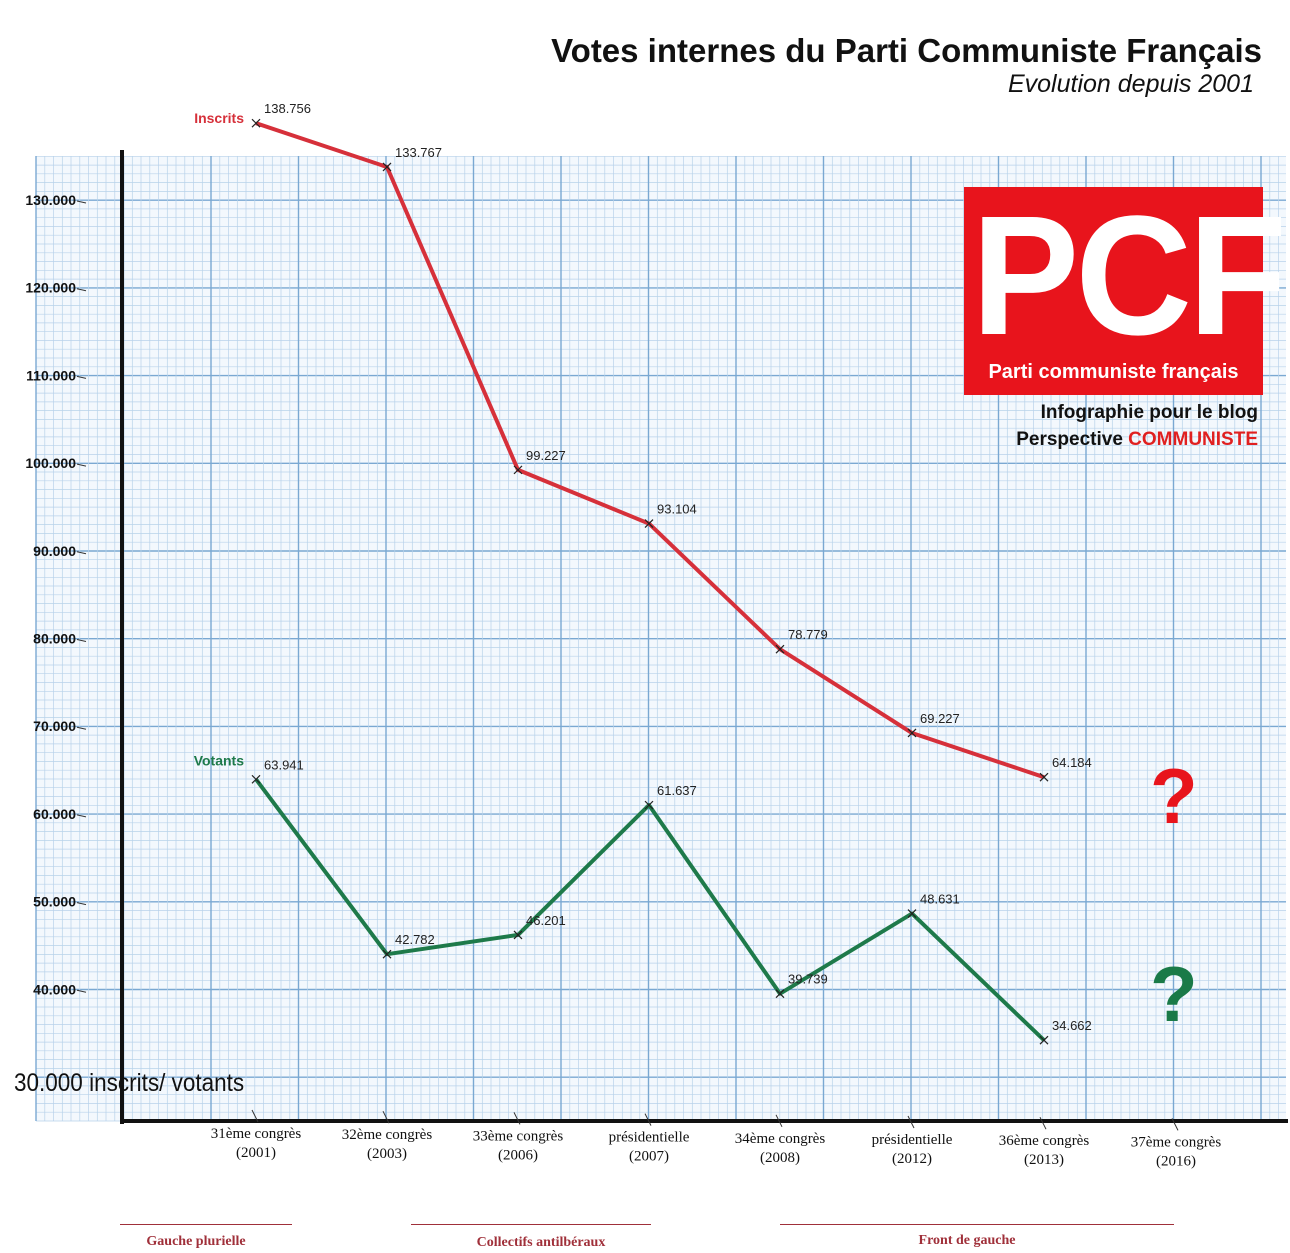  I want to click on x-tick-year: (2013), so click(1044, 1160).